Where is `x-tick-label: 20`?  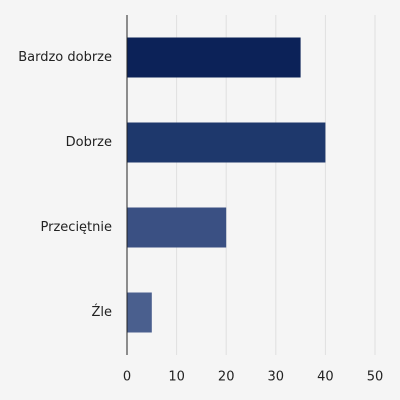 x-tick-label: 20 is located at coordinates (226, 377).